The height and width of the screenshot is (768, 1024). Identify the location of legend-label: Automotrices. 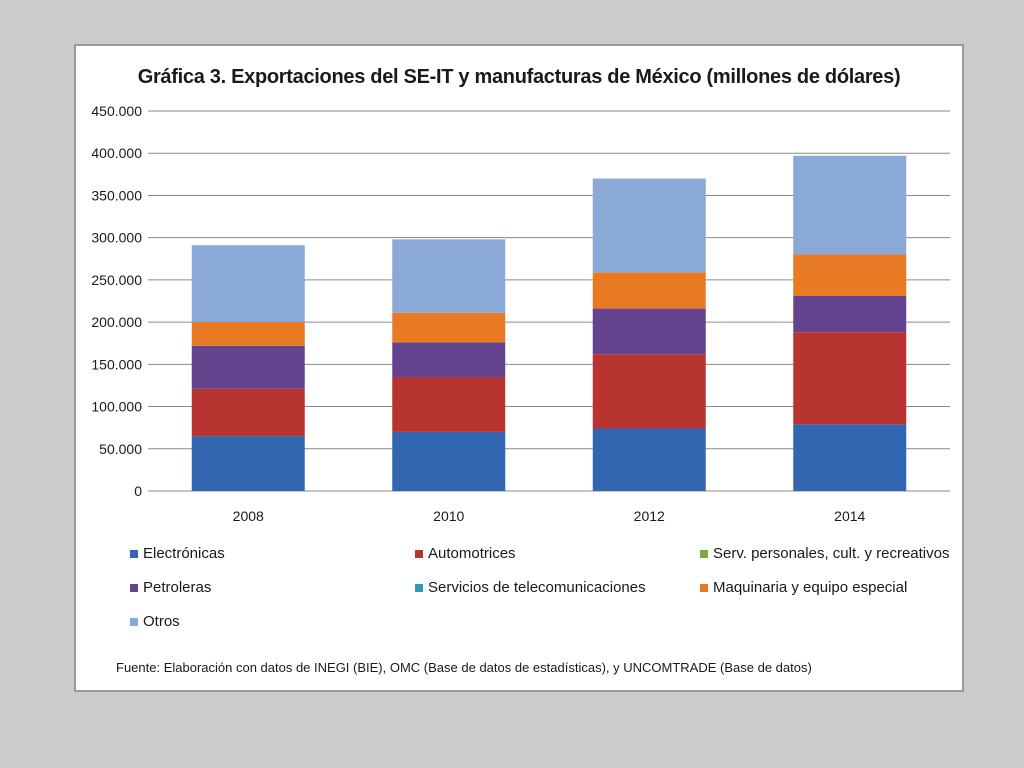
(472, 553).